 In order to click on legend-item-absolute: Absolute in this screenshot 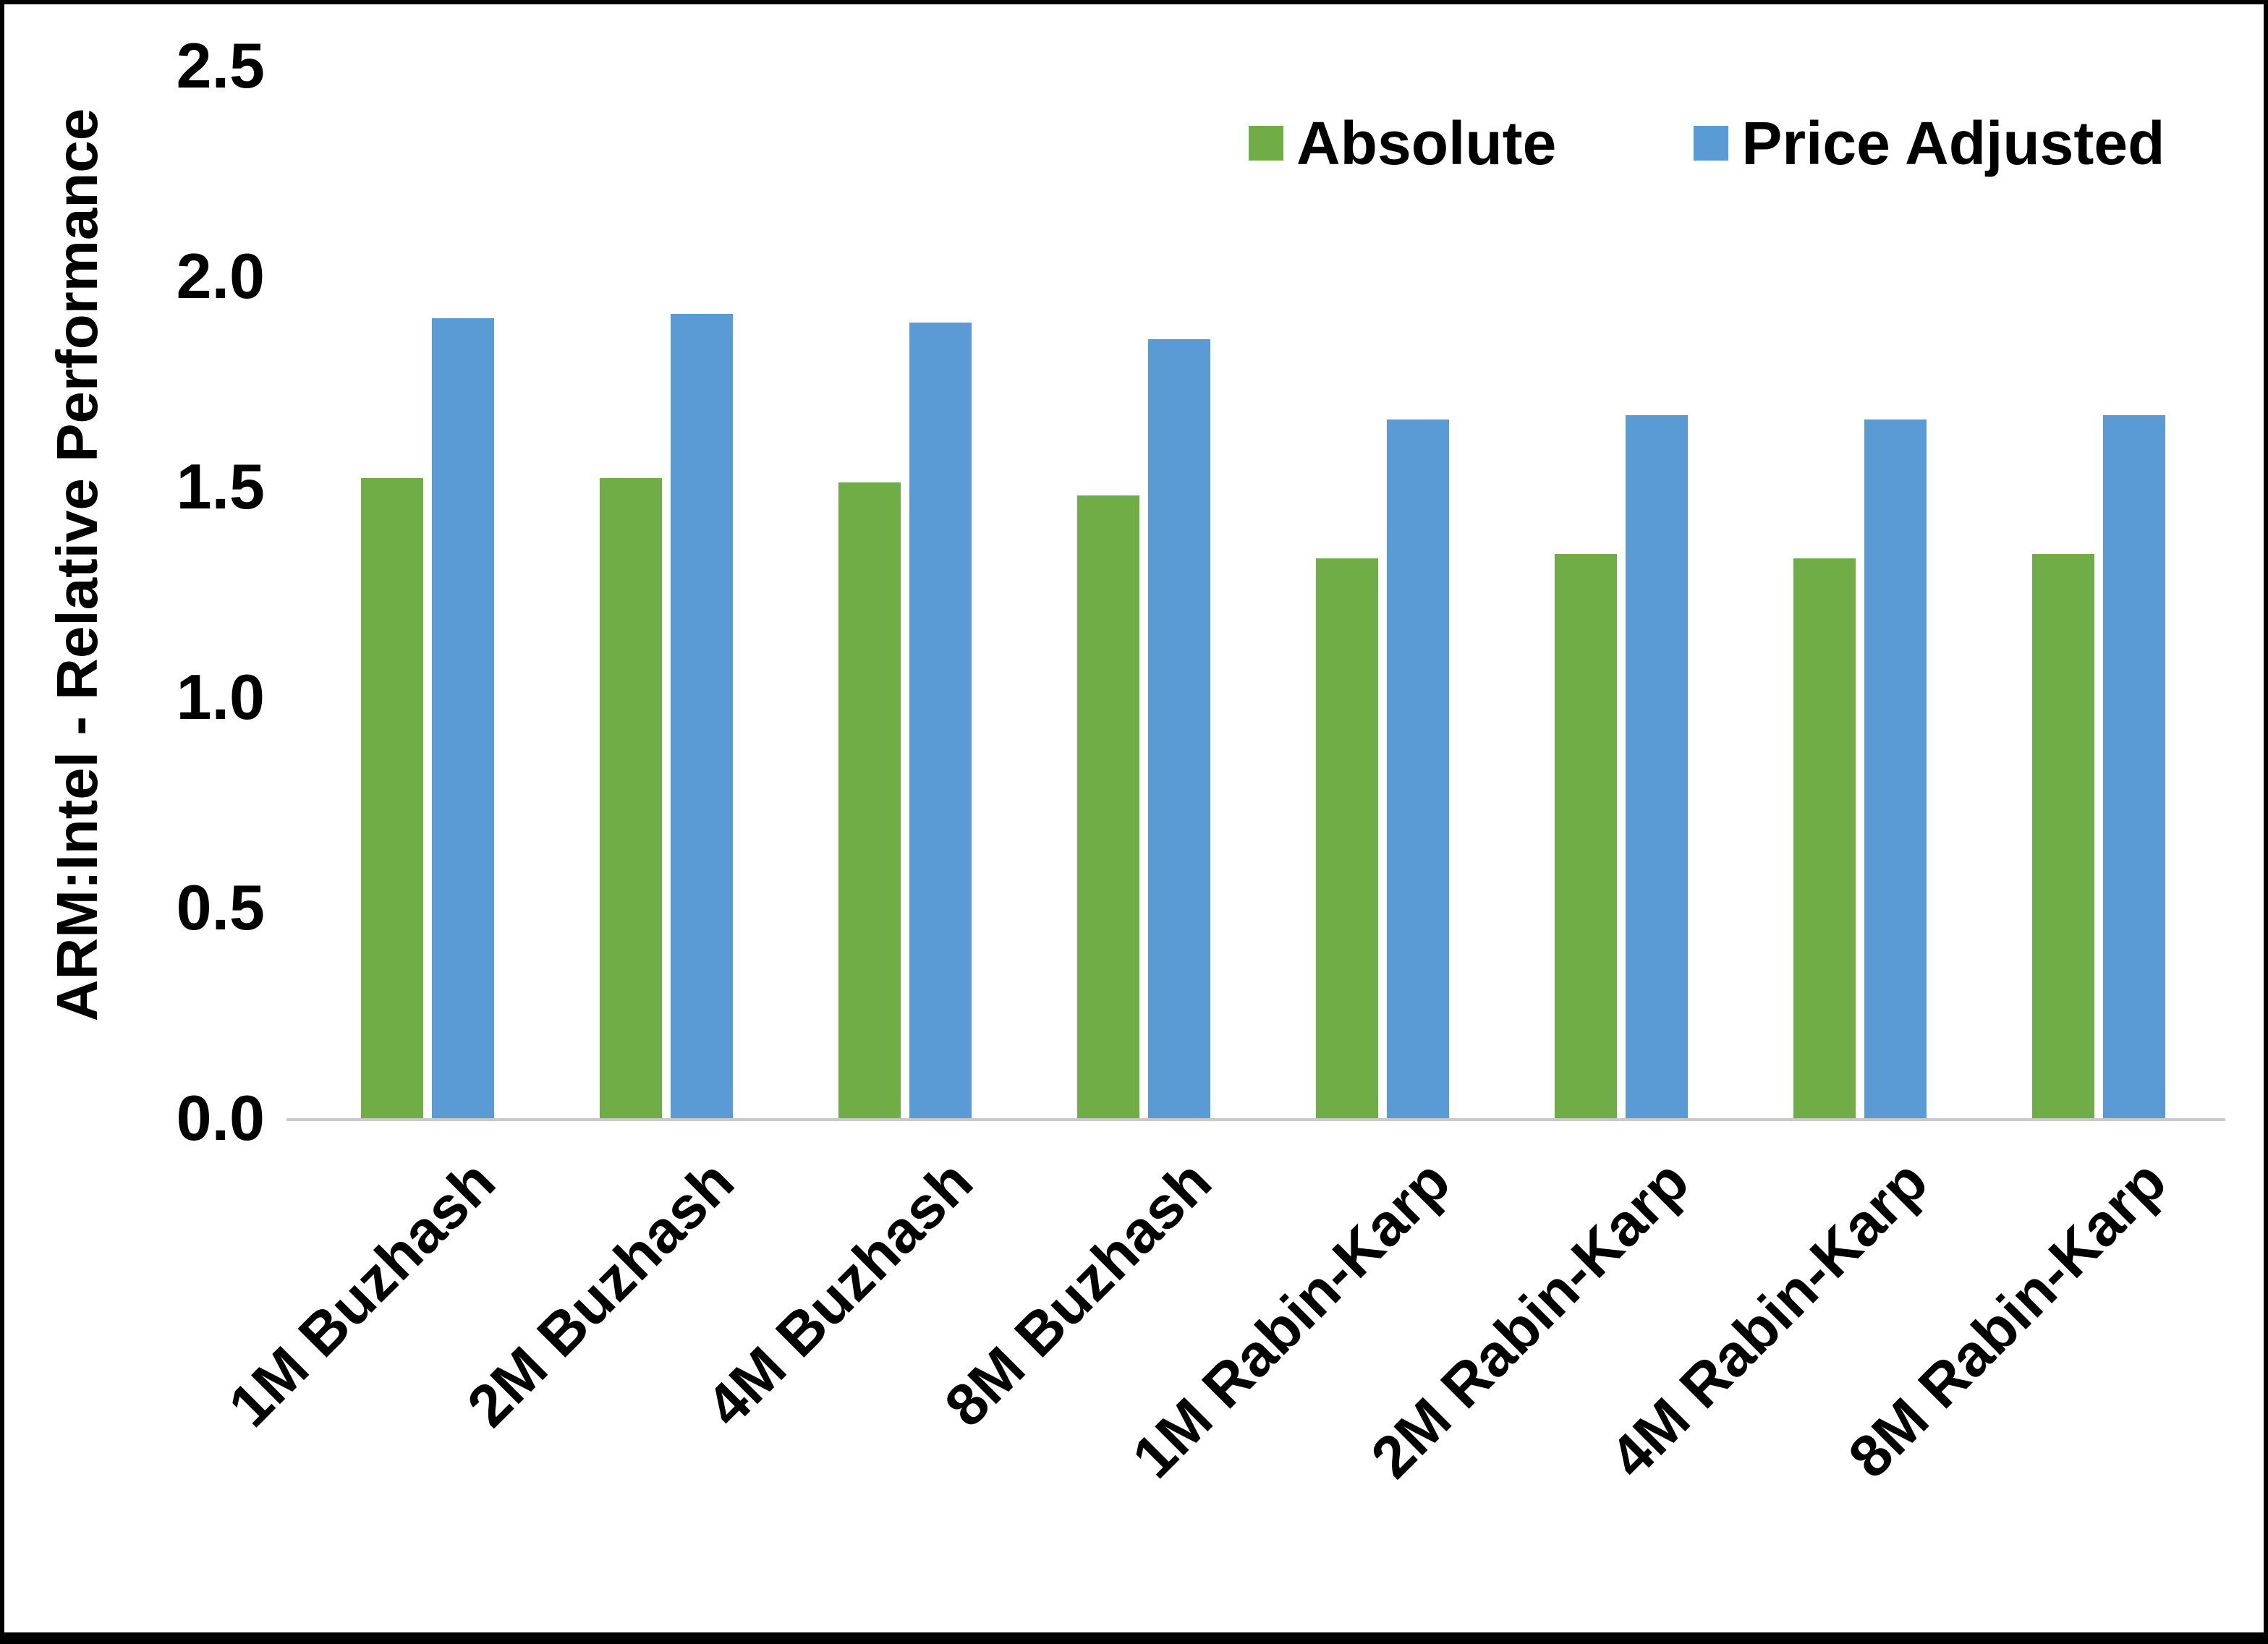, I will do `click(1402, 143)`.